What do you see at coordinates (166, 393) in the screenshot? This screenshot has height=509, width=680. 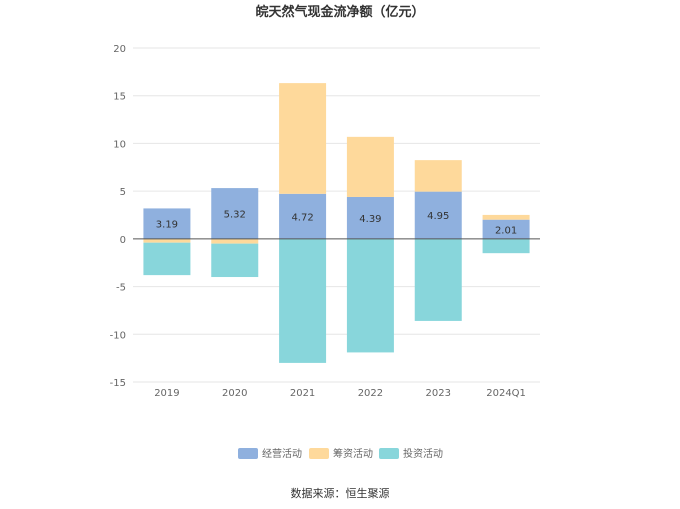 I see `x-tick-label: 2019` at bounding box center [166, 393].